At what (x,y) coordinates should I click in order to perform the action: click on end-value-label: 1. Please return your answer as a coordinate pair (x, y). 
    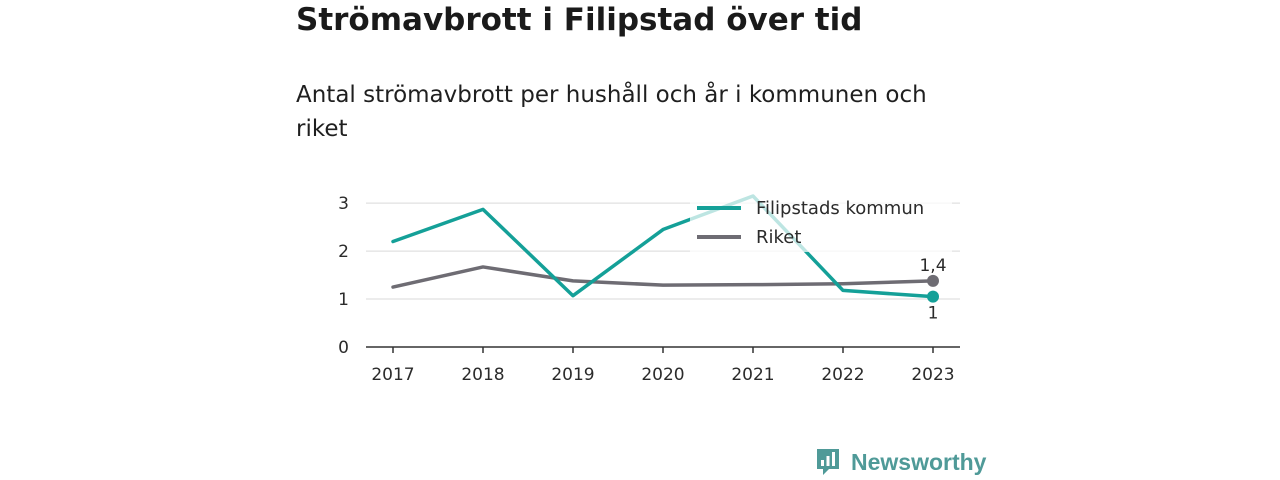
    Looking at the image, I should click on (933, 314).